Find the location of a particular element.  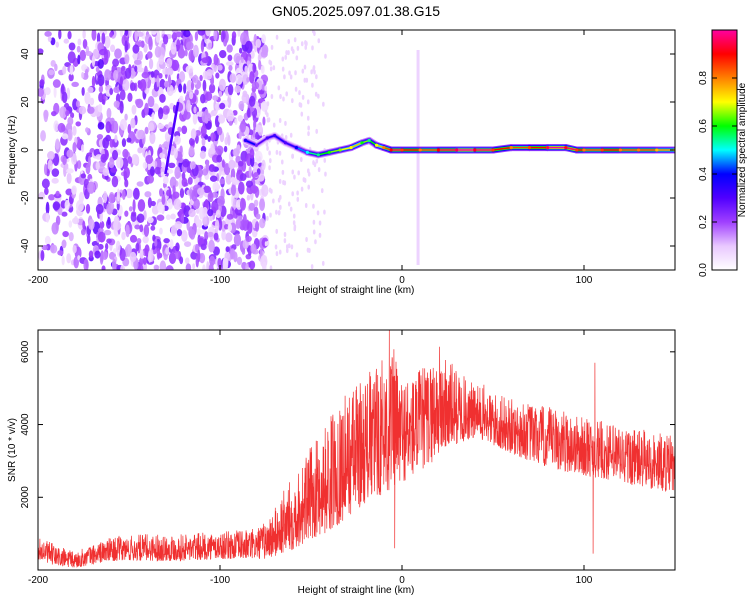

figure-title: GN05.2025.097.01.38.G15 is located at coordinates (356, 11).